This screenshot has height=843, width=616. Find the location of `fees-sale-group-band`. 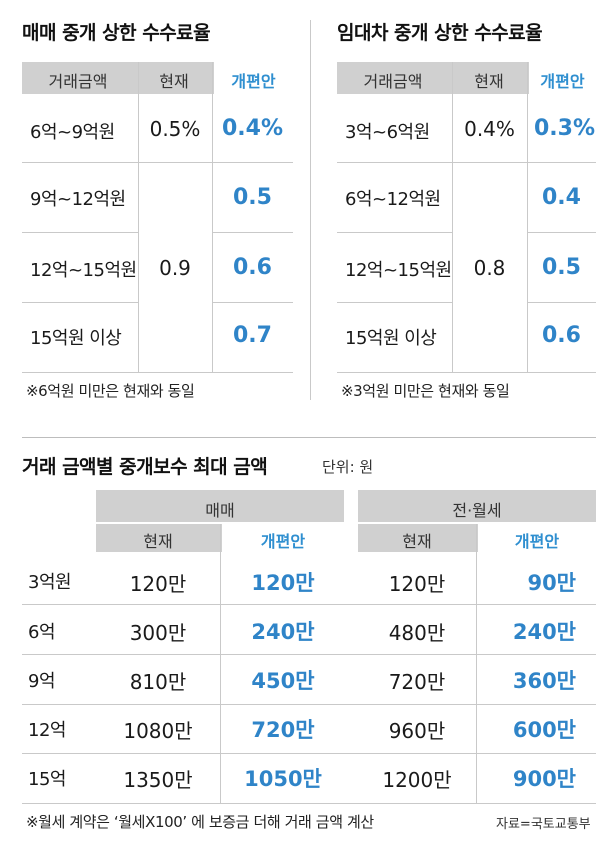

fees-sale-group-band is located at coordinates (220, 506).